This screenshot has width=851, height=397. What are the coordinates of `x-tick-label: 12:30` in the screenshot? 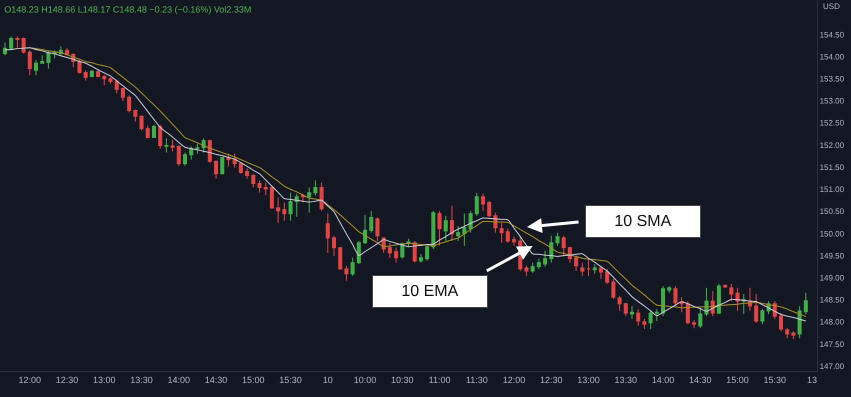 It's located at (67, 379).